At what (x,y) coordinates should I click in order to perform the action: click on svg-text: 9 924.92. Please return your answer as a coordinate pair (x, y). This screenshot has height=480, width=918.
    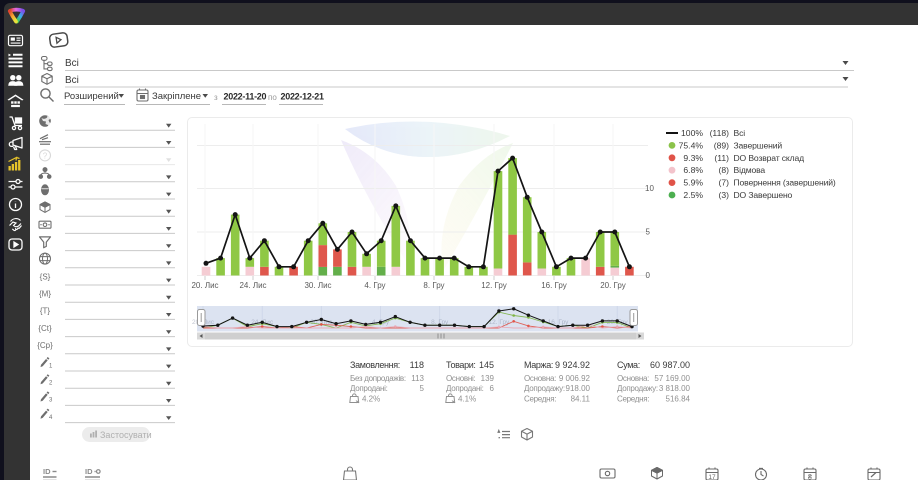
    Looking at the image, I should click on (572, 365).